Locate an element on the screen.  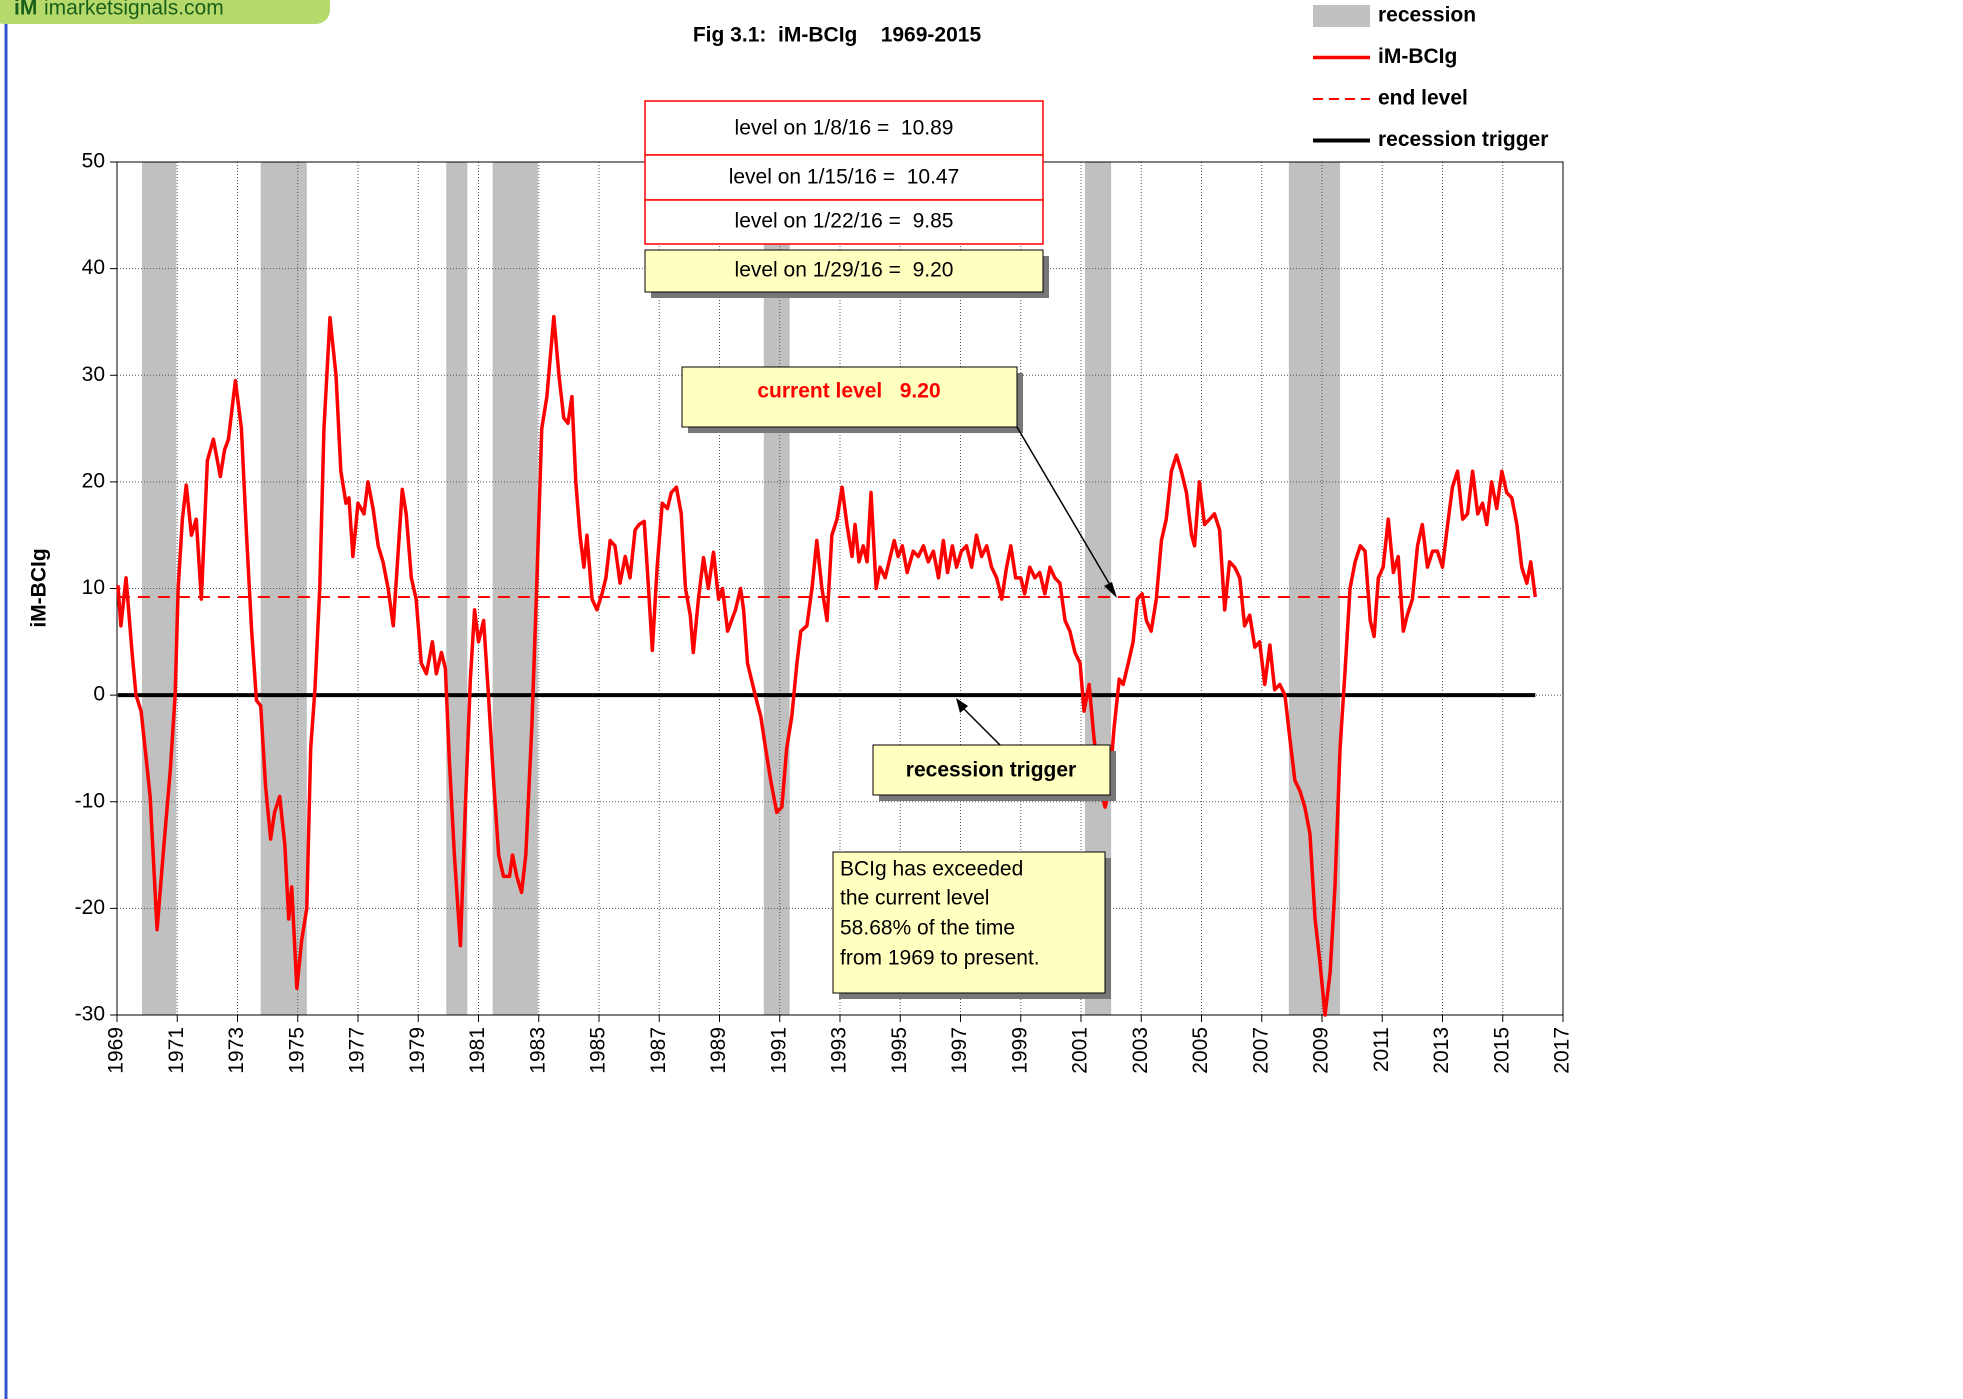
logo-mark: iM is located at coordinates (25, 10).